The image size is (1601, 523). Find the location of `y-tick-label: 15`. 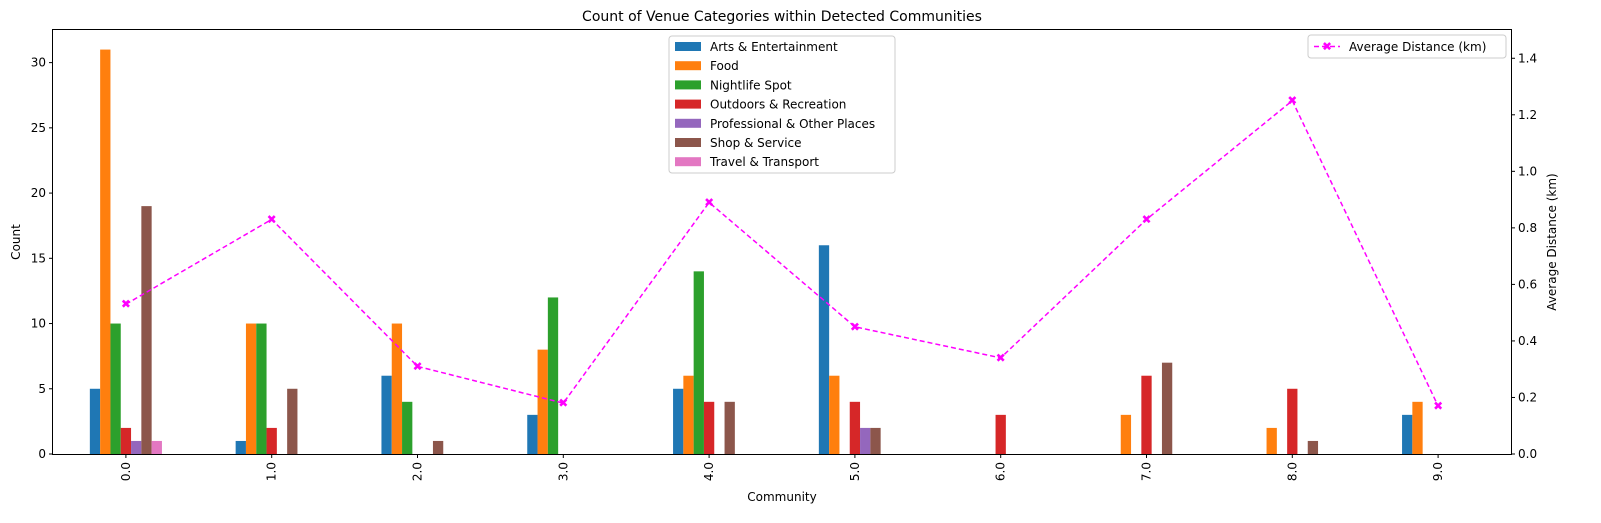

y-tick-label: 15 is located at coordinates (38, 258).